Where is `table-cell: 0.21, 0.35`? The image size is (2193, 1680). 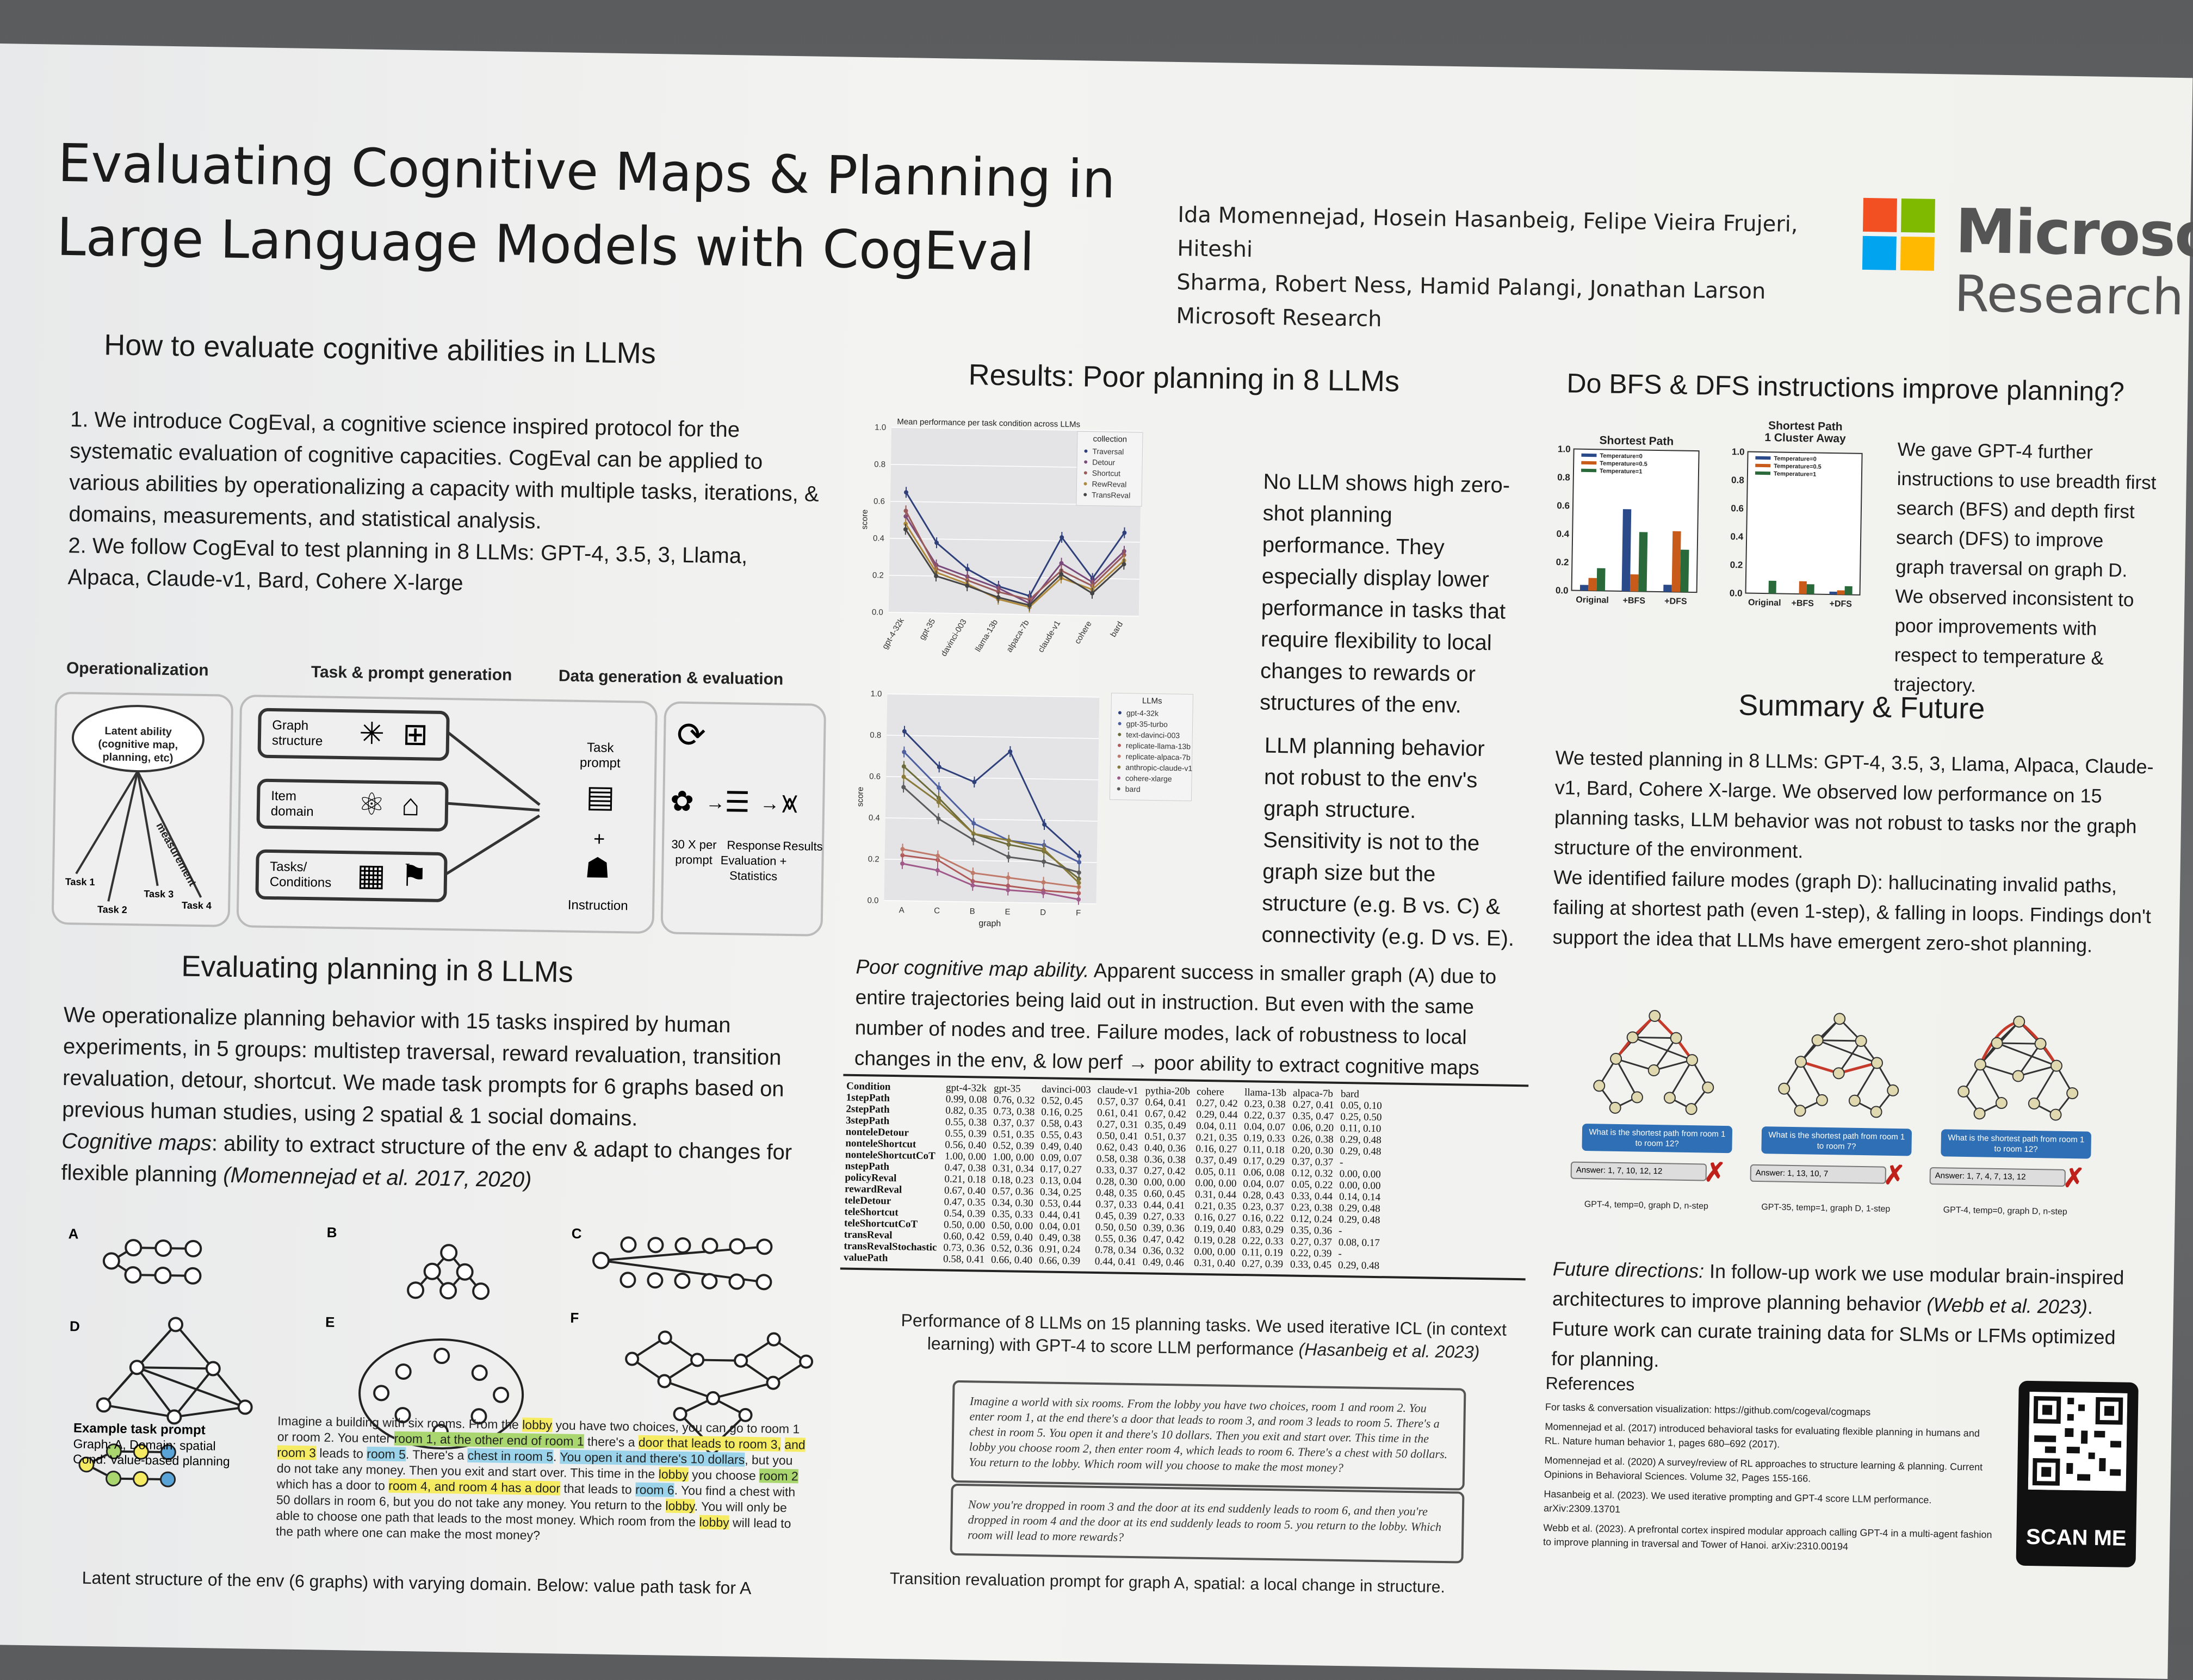
table-cell: 0.21, 0.35 is located at coordinates (1217, 1138).